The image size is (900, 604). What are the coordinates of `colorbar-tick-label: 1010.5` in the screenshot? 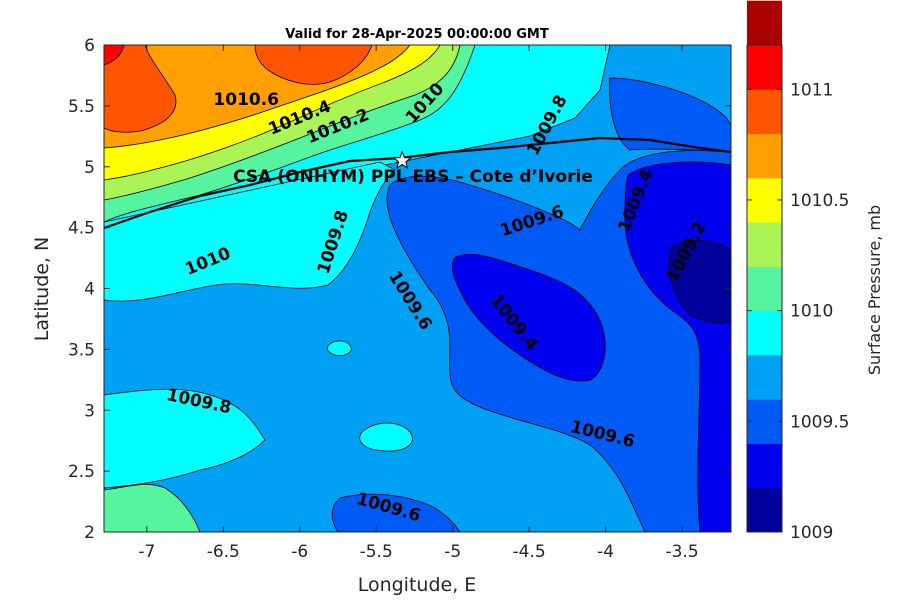 It's located at (819, 201).